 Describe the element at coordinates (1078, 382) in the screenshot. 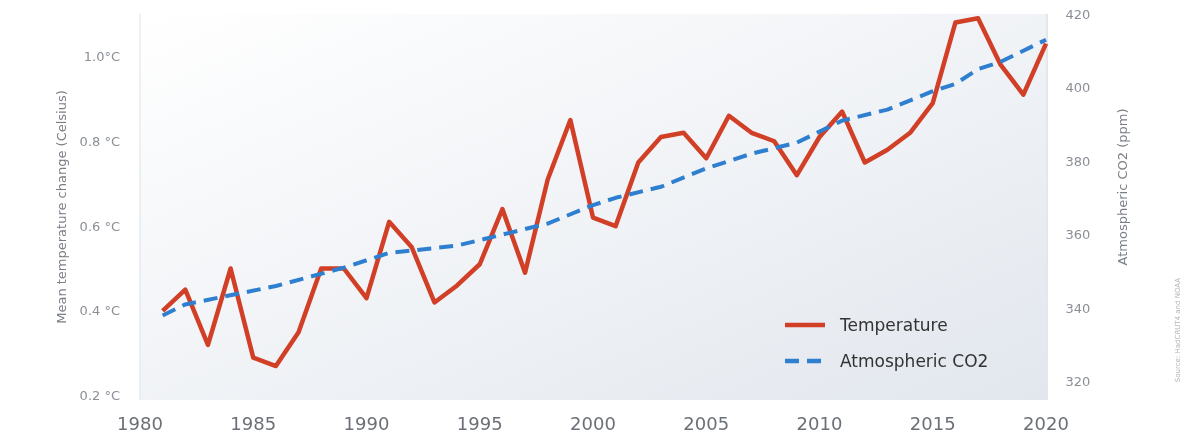

I see `y2-tick-label: 320` at that location.